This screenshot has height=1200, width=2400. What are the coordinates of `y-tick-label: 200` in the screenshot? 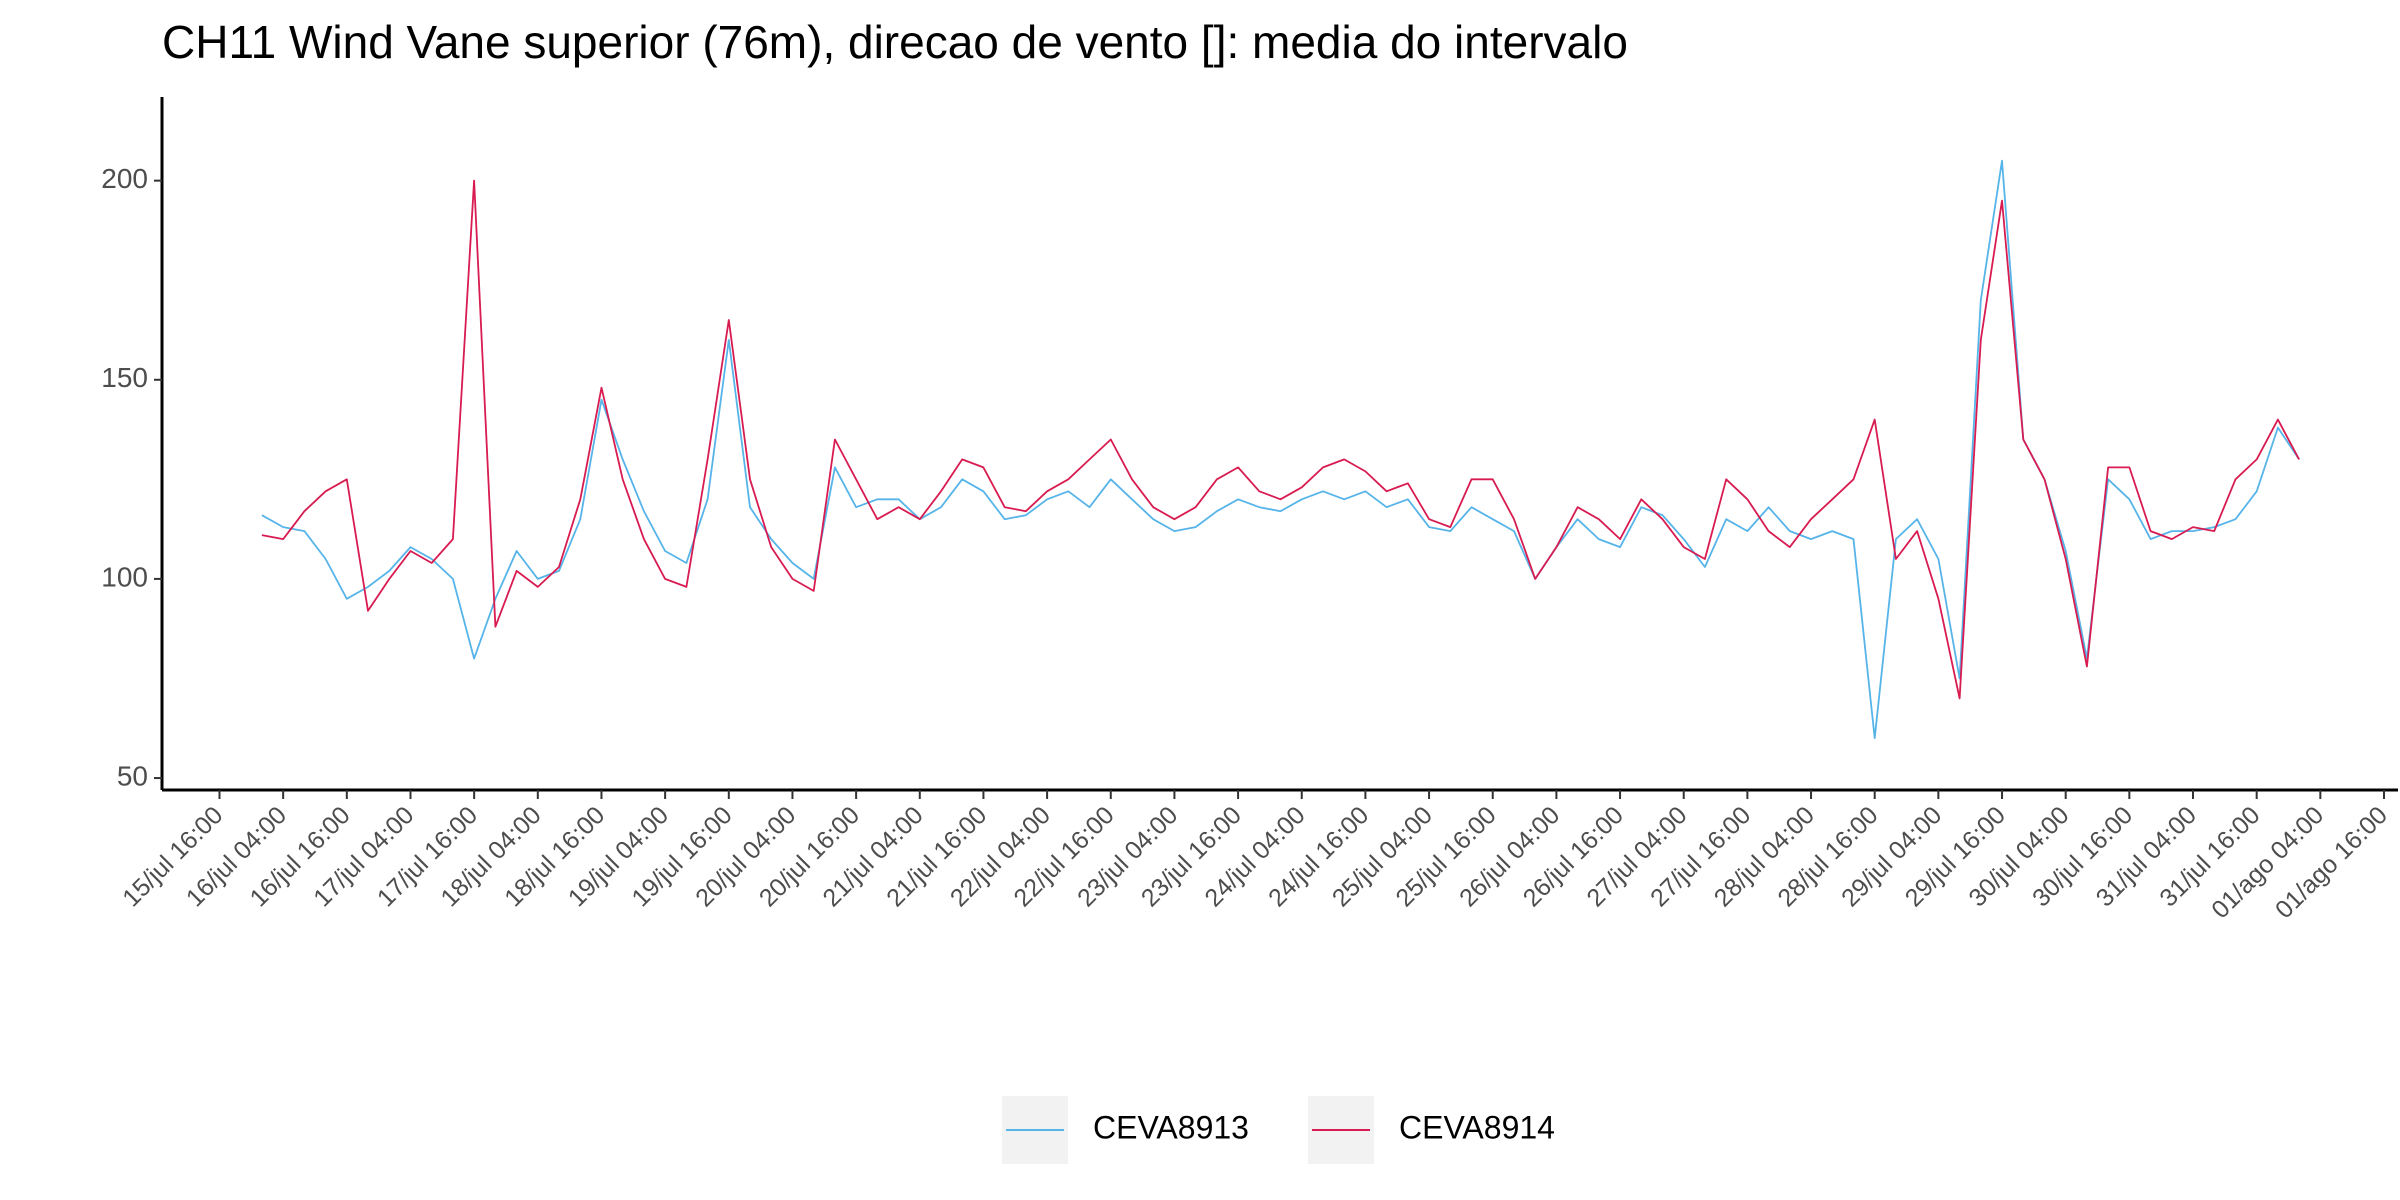 It's located at (124, 178).